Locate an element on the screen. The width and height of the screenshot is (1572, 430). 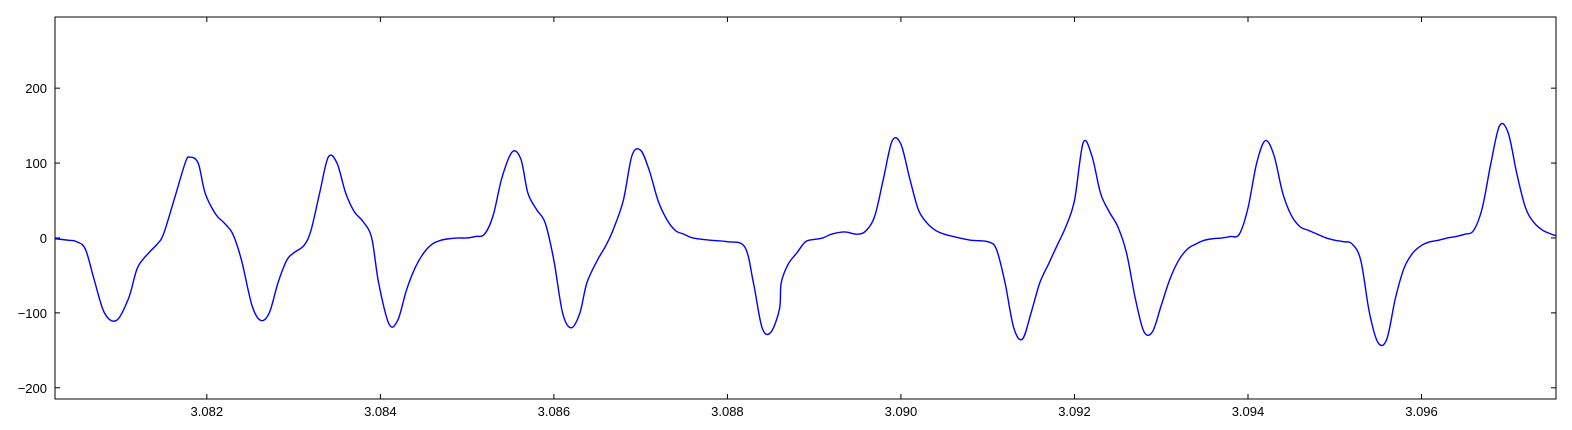
y-tick-label: −200 is located at coordinates (32, 388).